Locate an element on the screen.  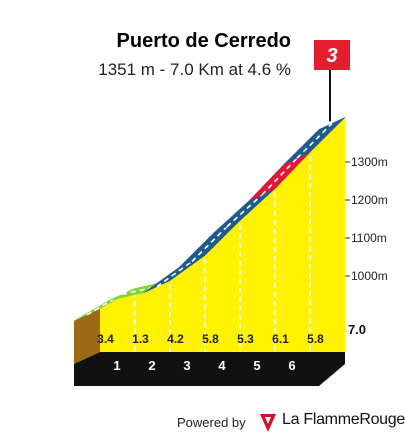
brand-name: La FlammeRouge is located at coordinates (343, 419).